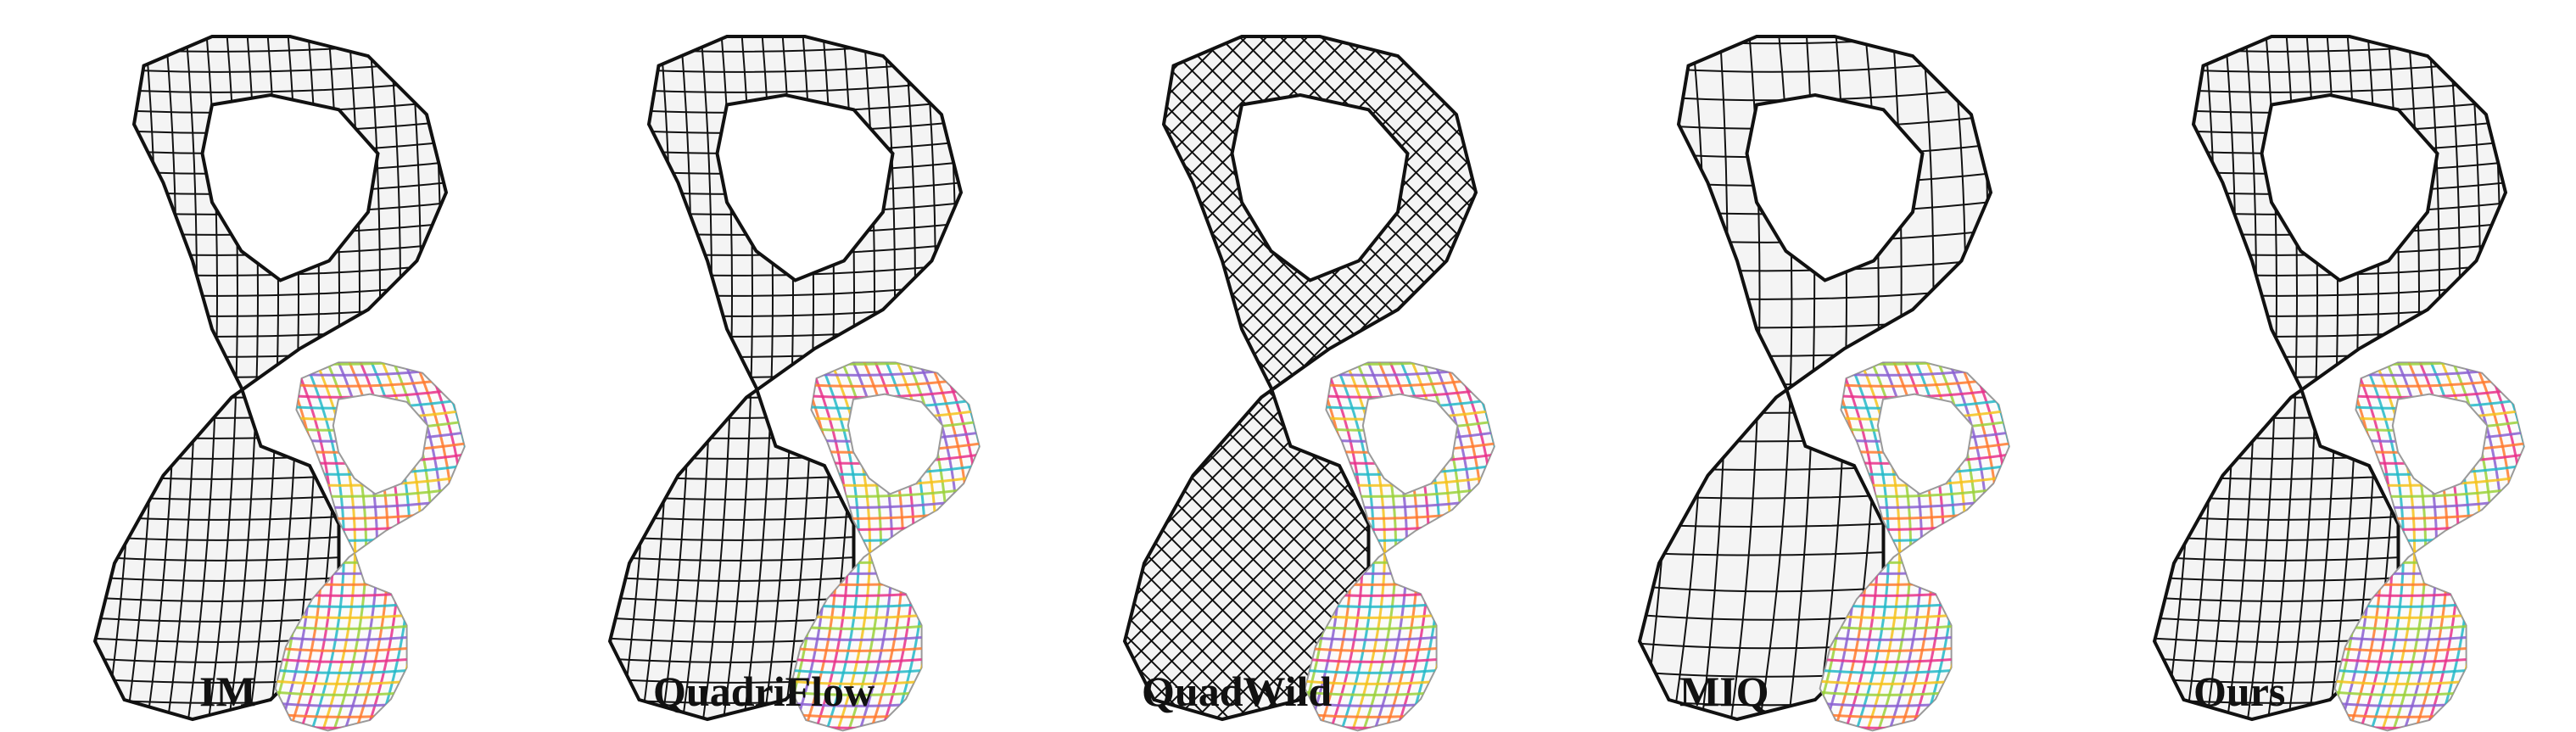 The image size is (2576, 732). I want to click on caption-quadriflow: QuadriFlow, so click(764, 691).